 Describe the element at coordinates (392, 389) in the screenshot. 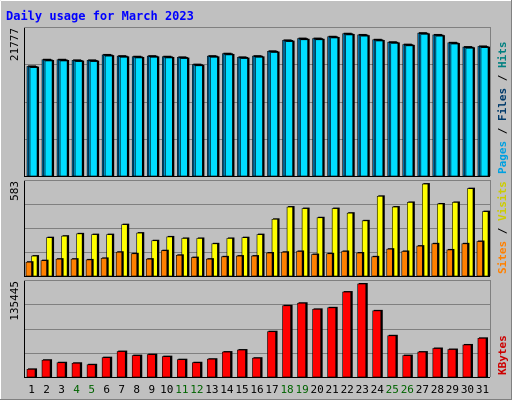

I see `day-label-25: 25` at that location.